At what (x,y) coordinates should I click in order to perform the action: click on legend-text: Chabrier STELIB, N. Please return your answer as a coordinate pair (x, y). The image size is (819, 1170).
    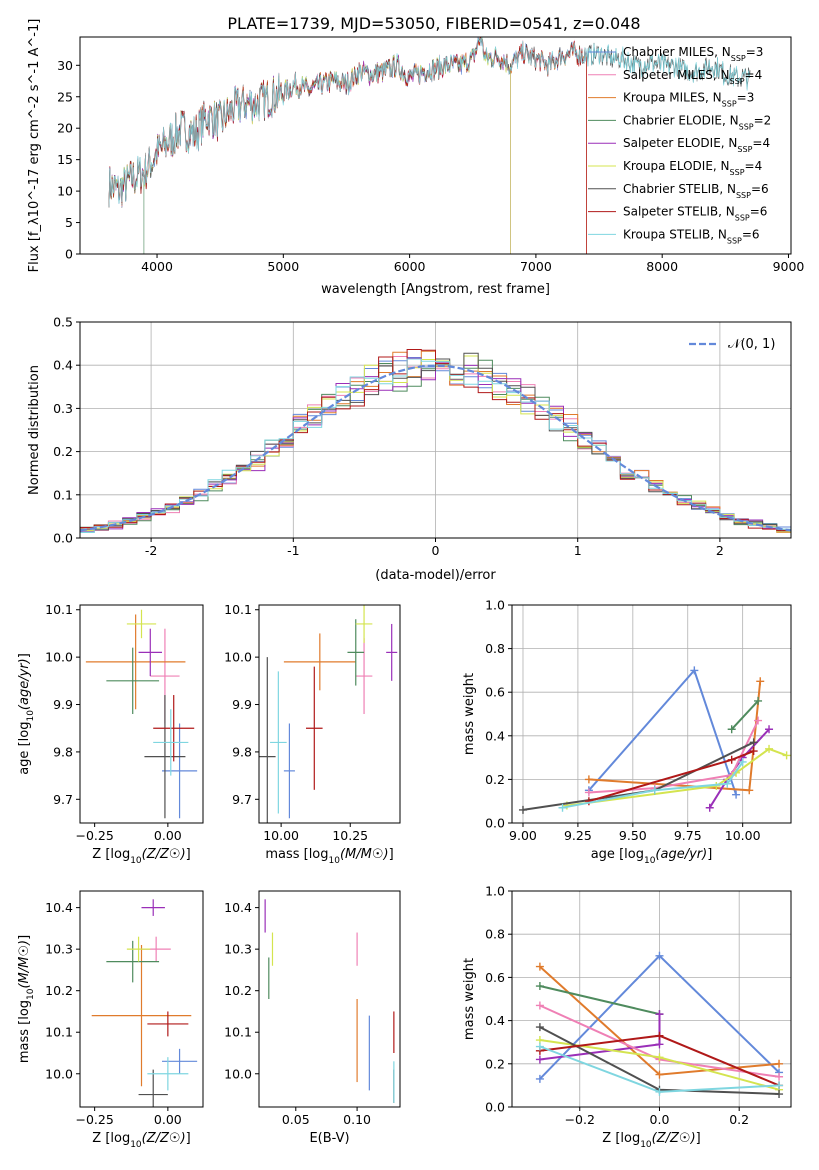
    Looking at the image, I should click on (679, 189).